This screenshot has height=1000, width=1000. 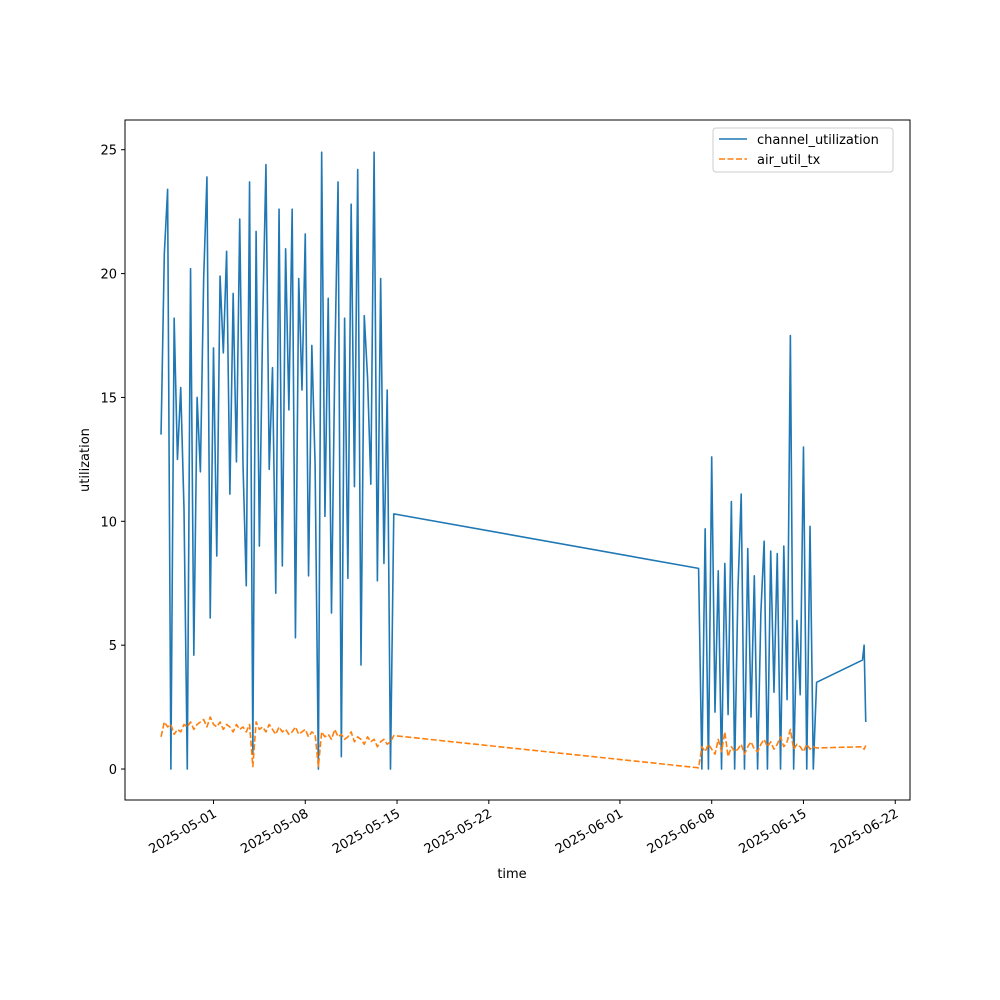 What do you see at coordinates (513, 742) in the screenshot?
I see `series-line` at bounding box center [513, 742].